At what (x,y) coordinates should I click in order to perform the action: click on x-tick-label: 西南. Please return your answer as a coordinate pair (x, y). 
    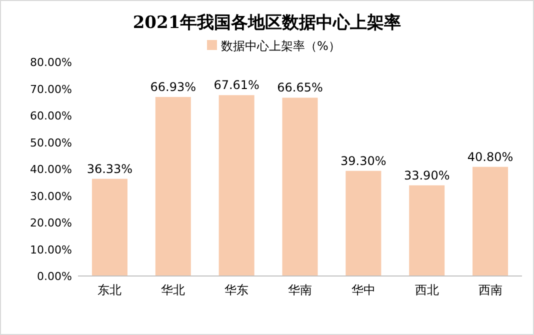
    Looking at the image, I should click on (490, 290).